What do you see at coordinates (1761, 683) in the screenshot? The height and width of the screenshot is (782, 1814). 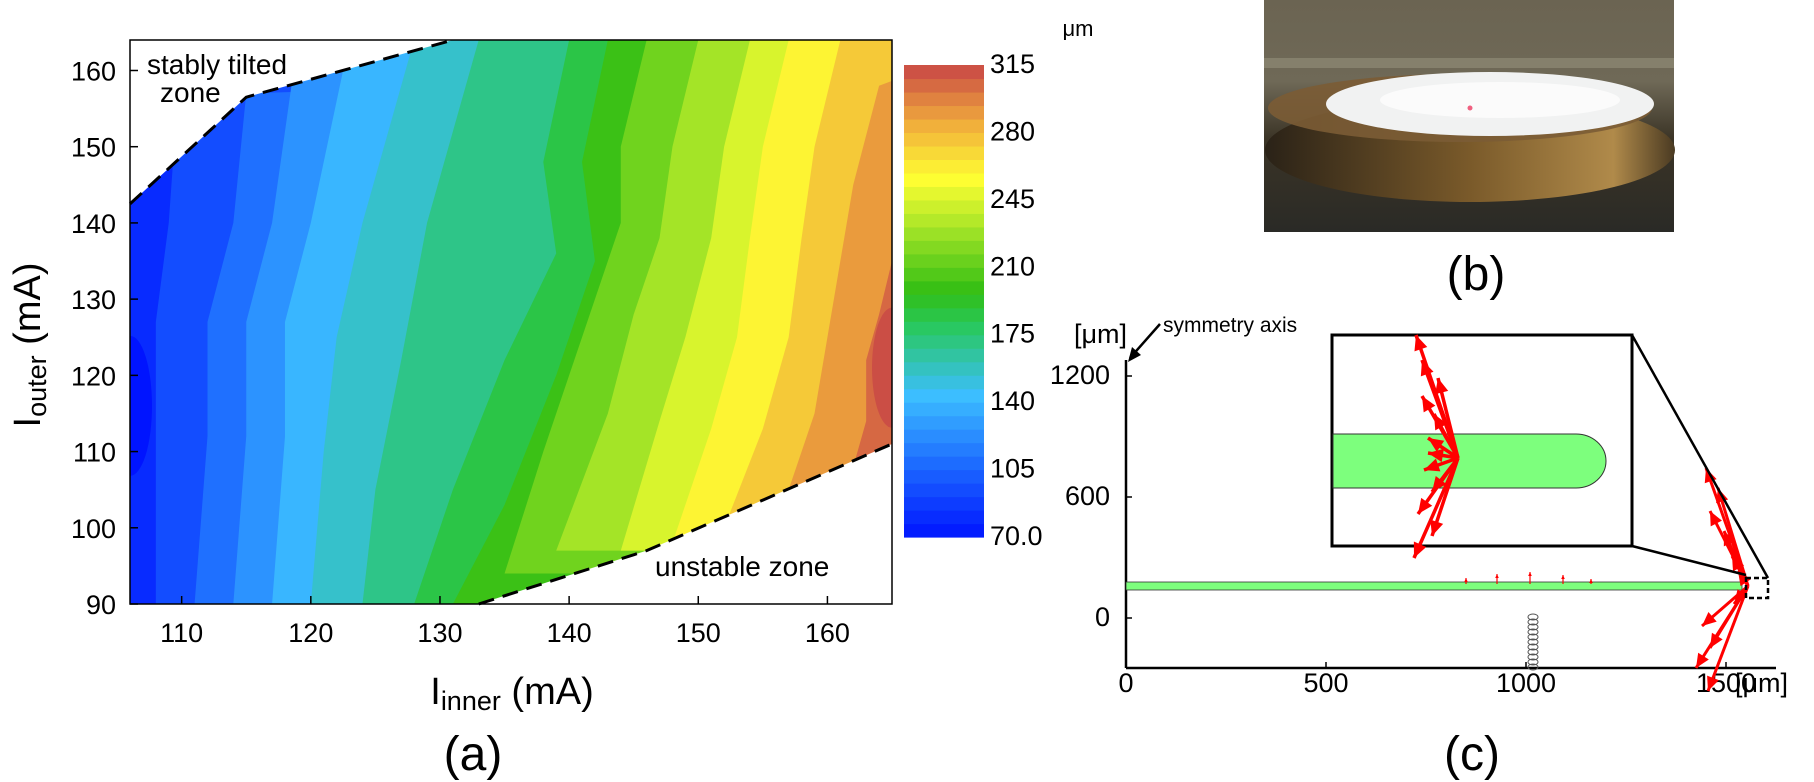 I see `c-x-unit-label: [μm]` at bounding box center [1761, 683].